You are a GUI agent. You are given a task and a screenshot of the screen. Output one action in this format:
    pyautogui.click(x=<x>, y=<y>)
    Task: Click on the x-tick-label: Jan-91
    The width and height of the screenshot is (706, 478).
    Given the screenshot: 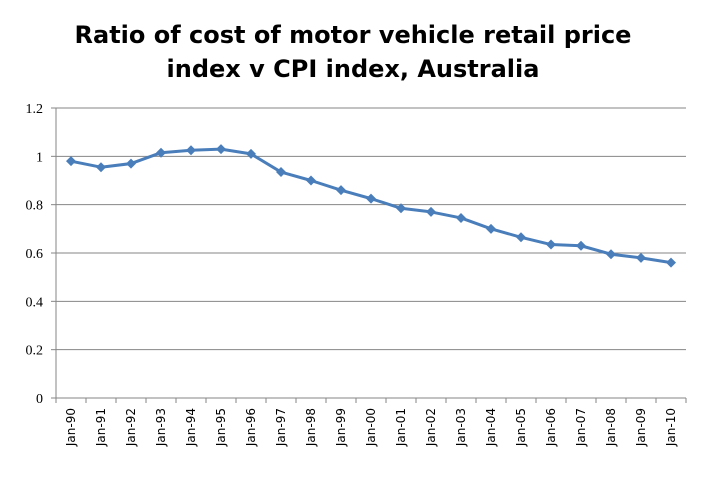 What is the action you would take?
    pyautogui.click(x=101, y=427)
    